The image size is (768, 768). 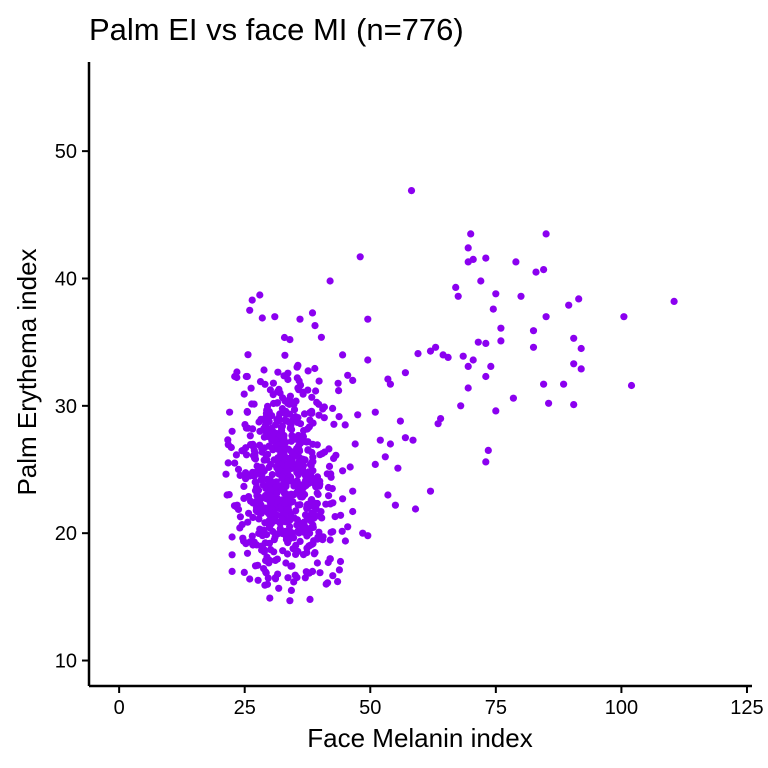 I want to click on y-axis: 10 20 30 40 50, so click(x=73, y=374).